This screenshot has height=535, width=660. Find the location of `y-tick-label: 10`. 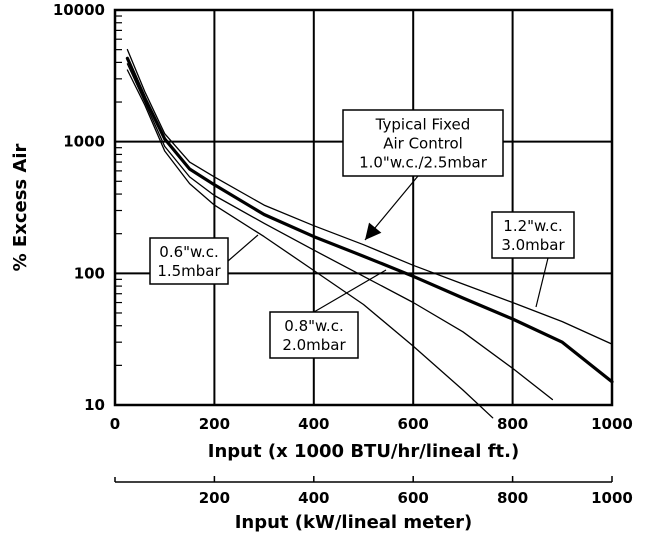

y-tick-label: 10 is located at coordinates (94, 405).